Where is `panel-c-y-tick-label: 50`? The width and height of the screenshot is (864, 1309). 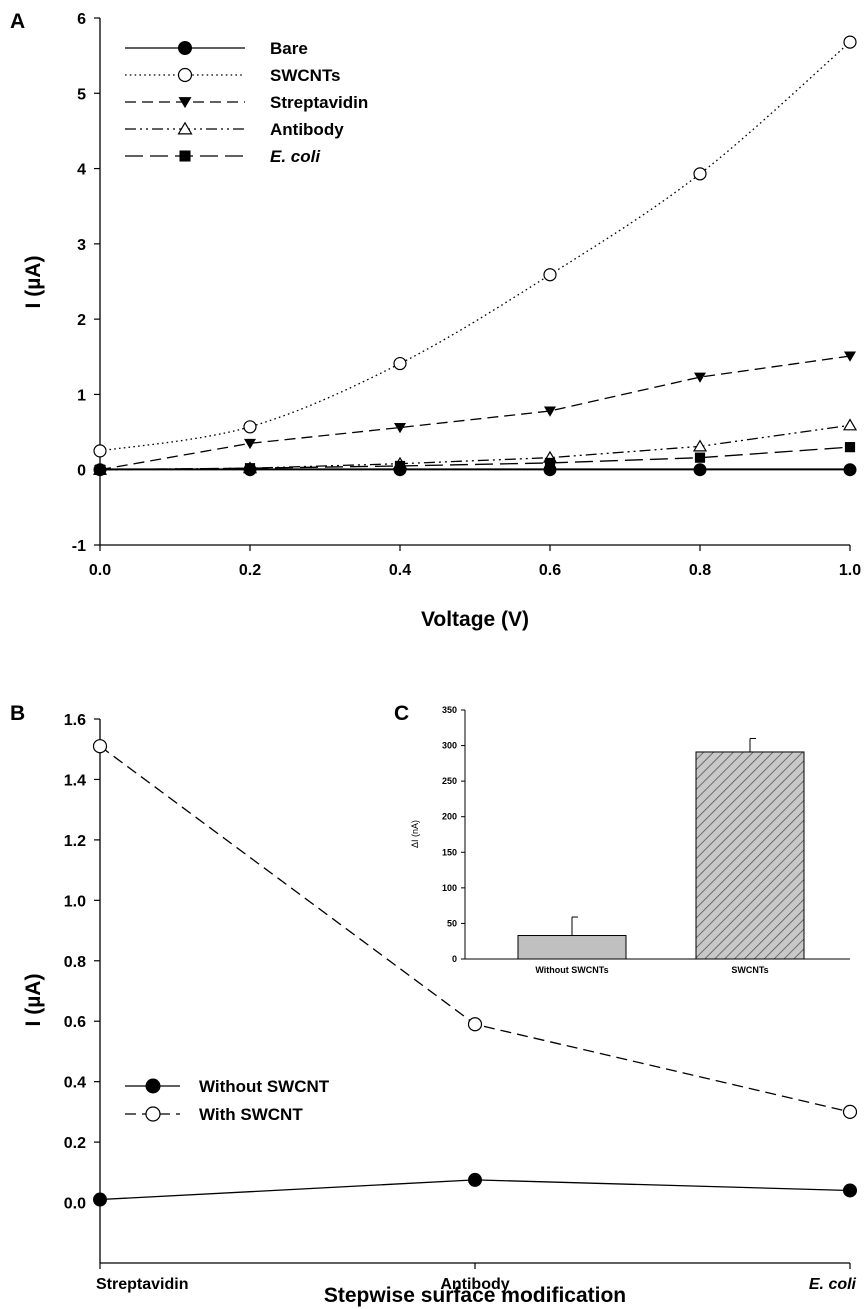
panel-c-y-tick-label: 50 is located at coordinates (452, 923).